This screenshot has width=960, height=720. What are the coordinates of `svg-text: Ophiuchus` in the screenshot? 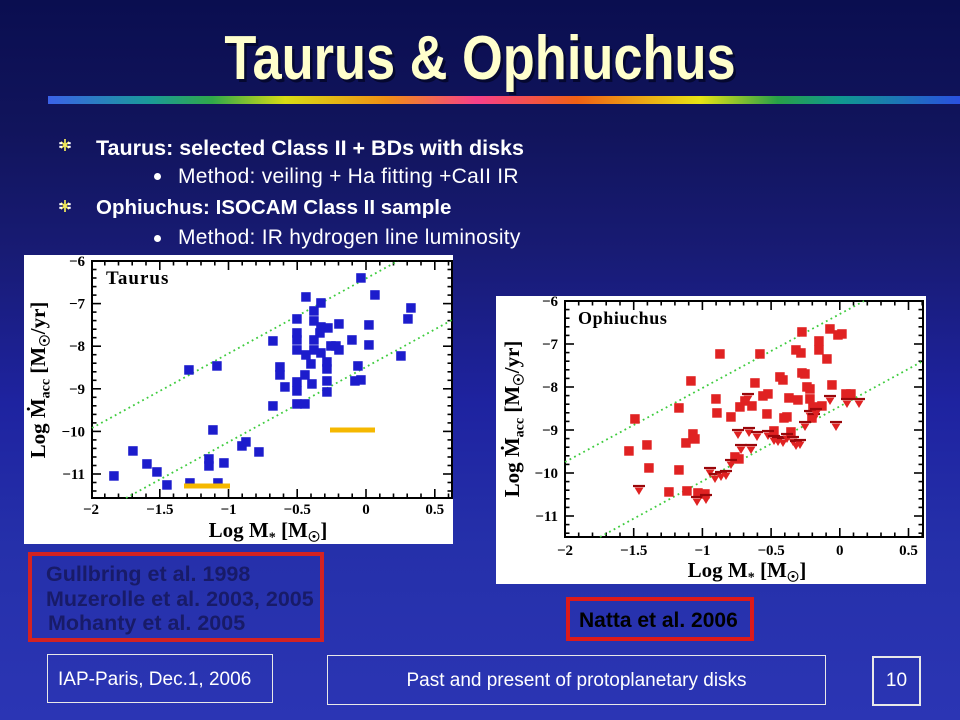 It's located at (622, 318).